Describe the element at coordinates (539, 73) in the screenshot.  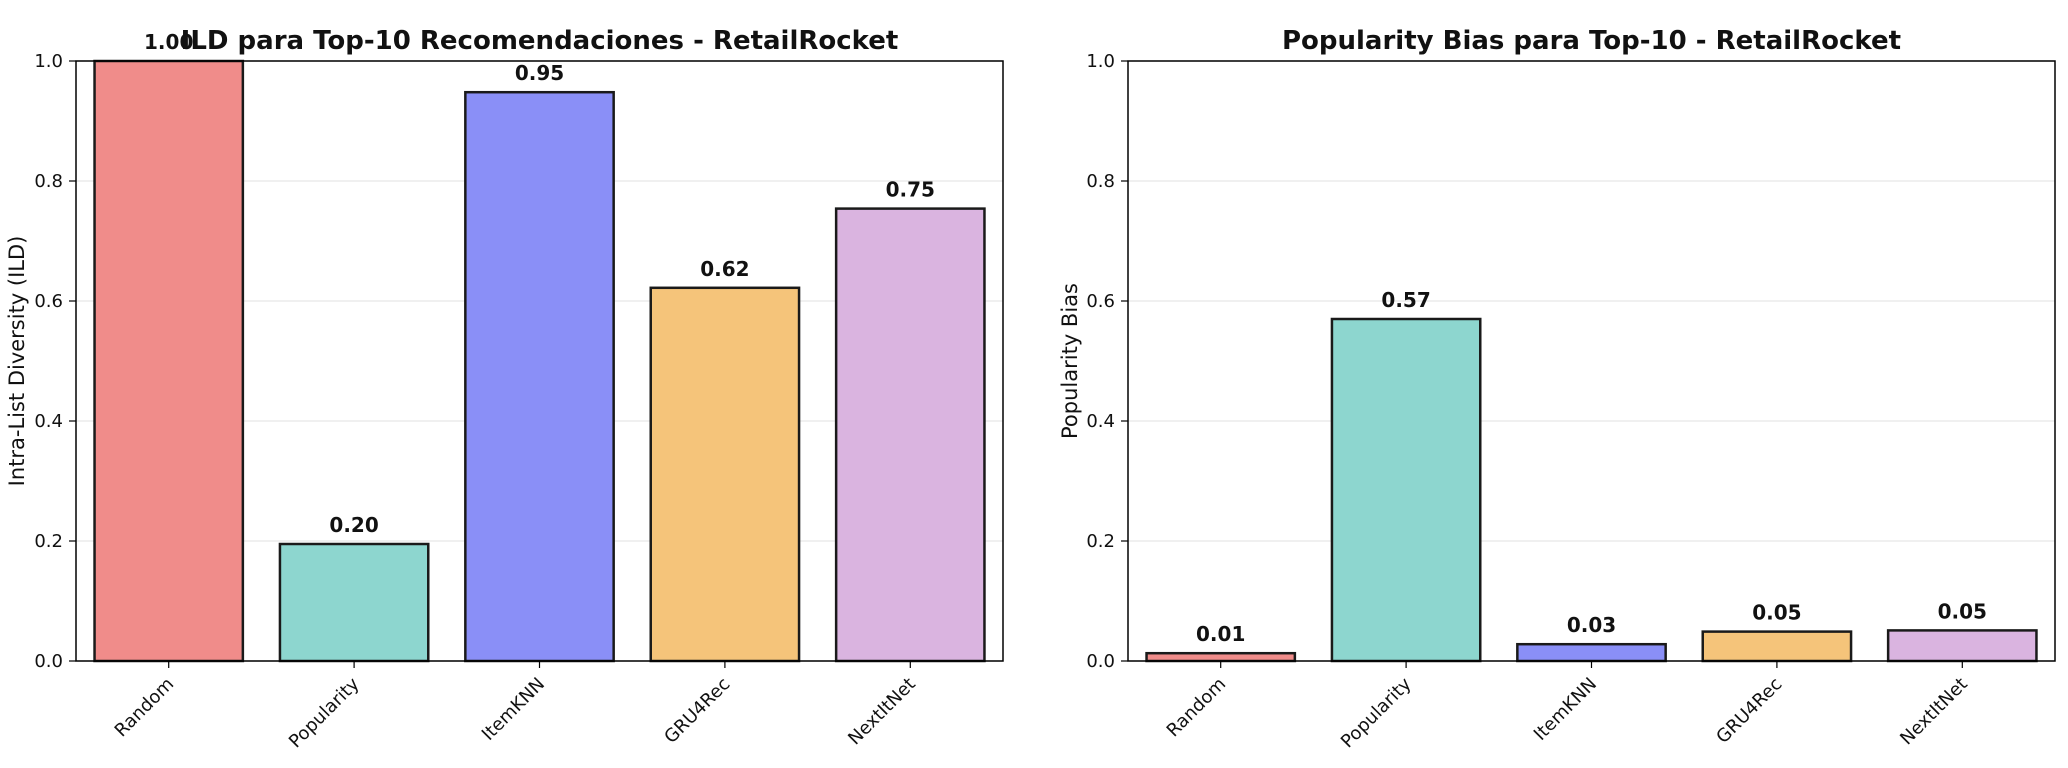
I see `data-label: 0.95` at that location.